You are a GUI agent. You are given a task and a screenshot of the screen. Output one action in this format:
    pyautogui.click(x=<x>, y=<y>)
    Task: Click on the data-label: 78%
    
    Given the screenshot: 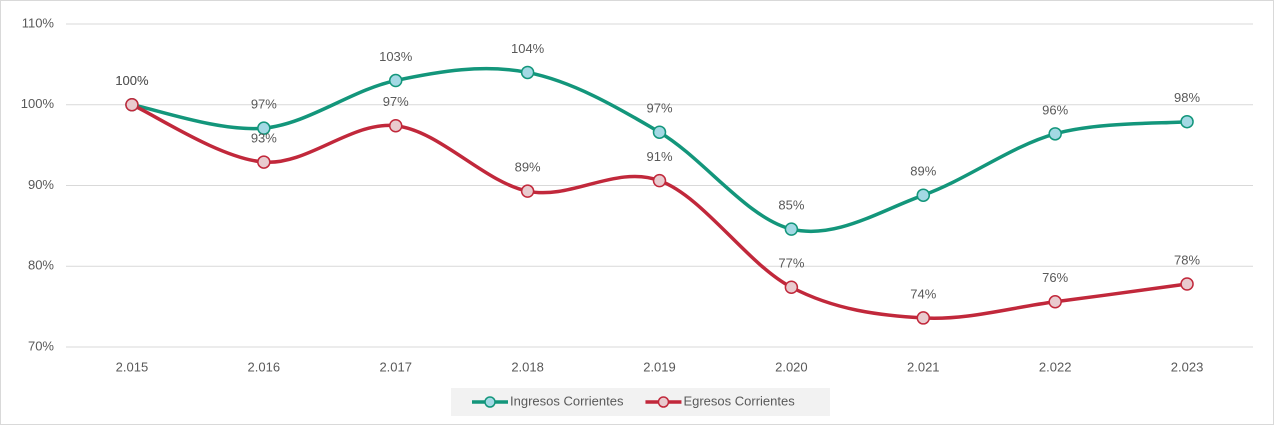 What is the action you would take?
    pyautogui.click(x=1187, y=259)
    